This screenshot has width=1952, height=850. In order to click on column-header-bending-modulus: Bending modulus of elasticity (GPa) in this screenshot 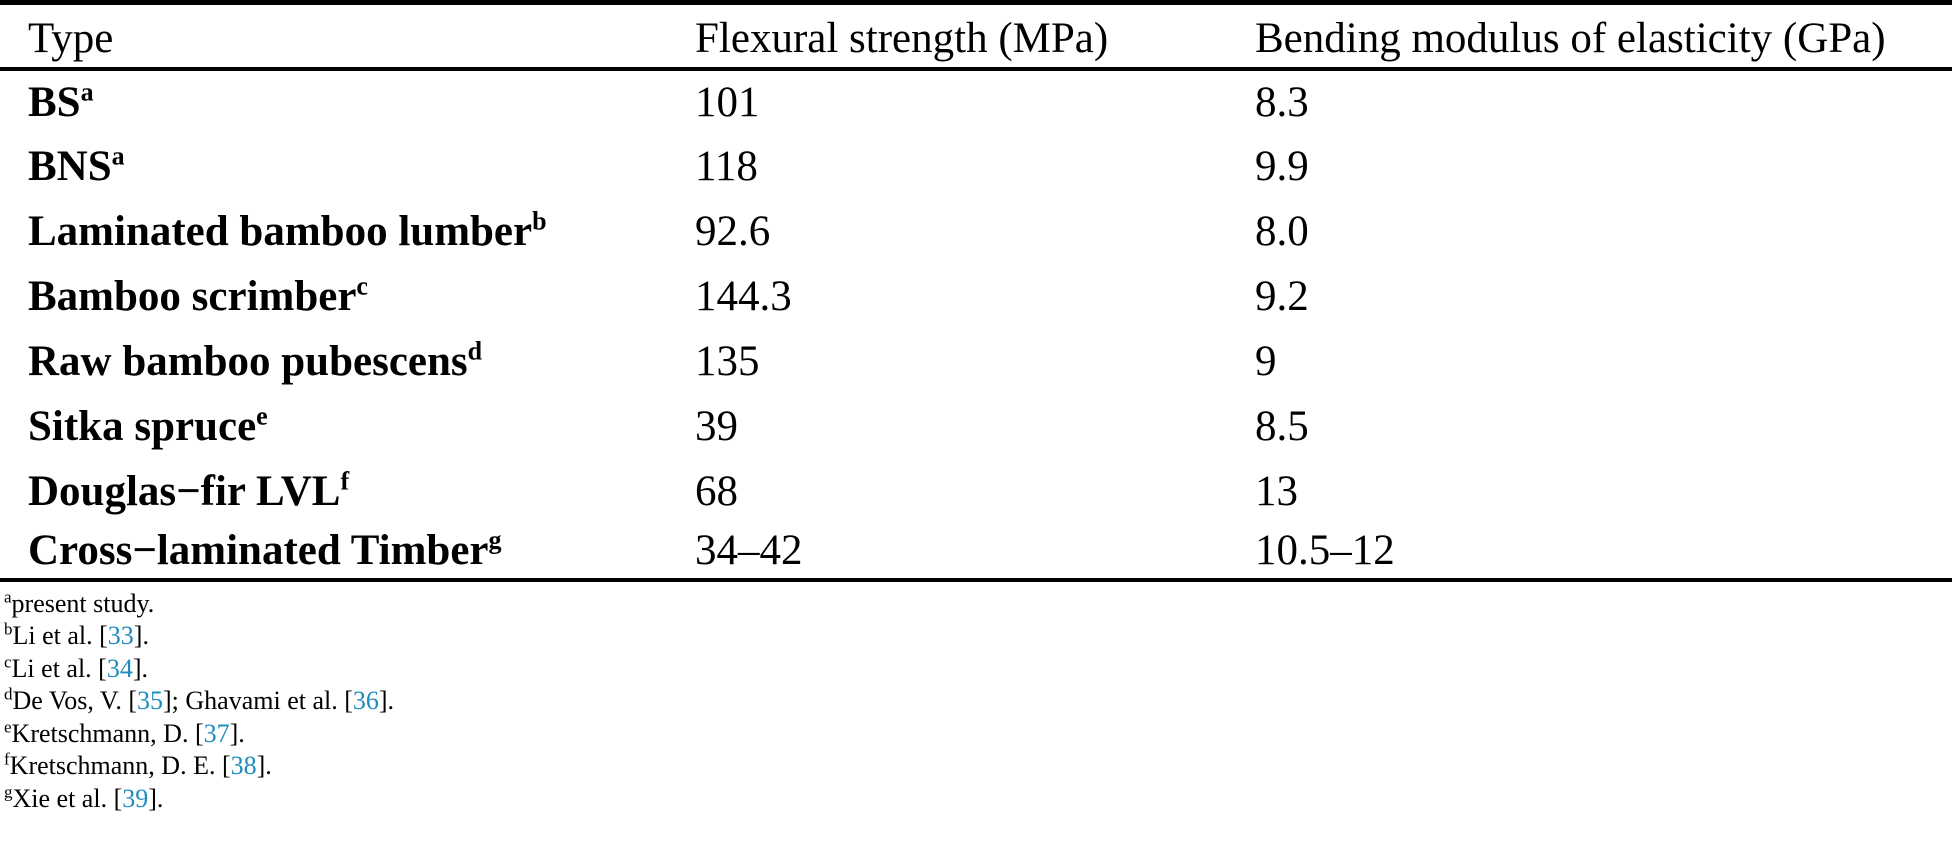, I will do `click(1603, 36)`.